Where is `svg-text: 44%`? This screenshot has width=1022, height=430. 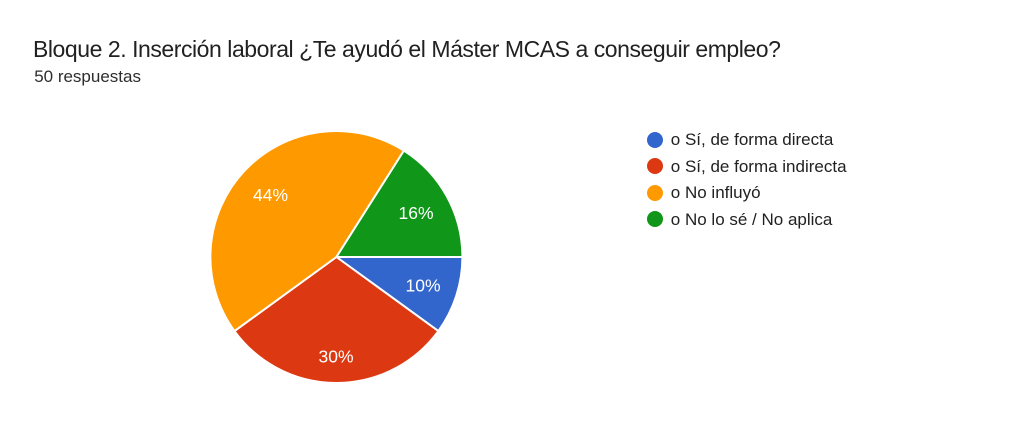
svg-text: 44% is located at coordinates (270, 195).